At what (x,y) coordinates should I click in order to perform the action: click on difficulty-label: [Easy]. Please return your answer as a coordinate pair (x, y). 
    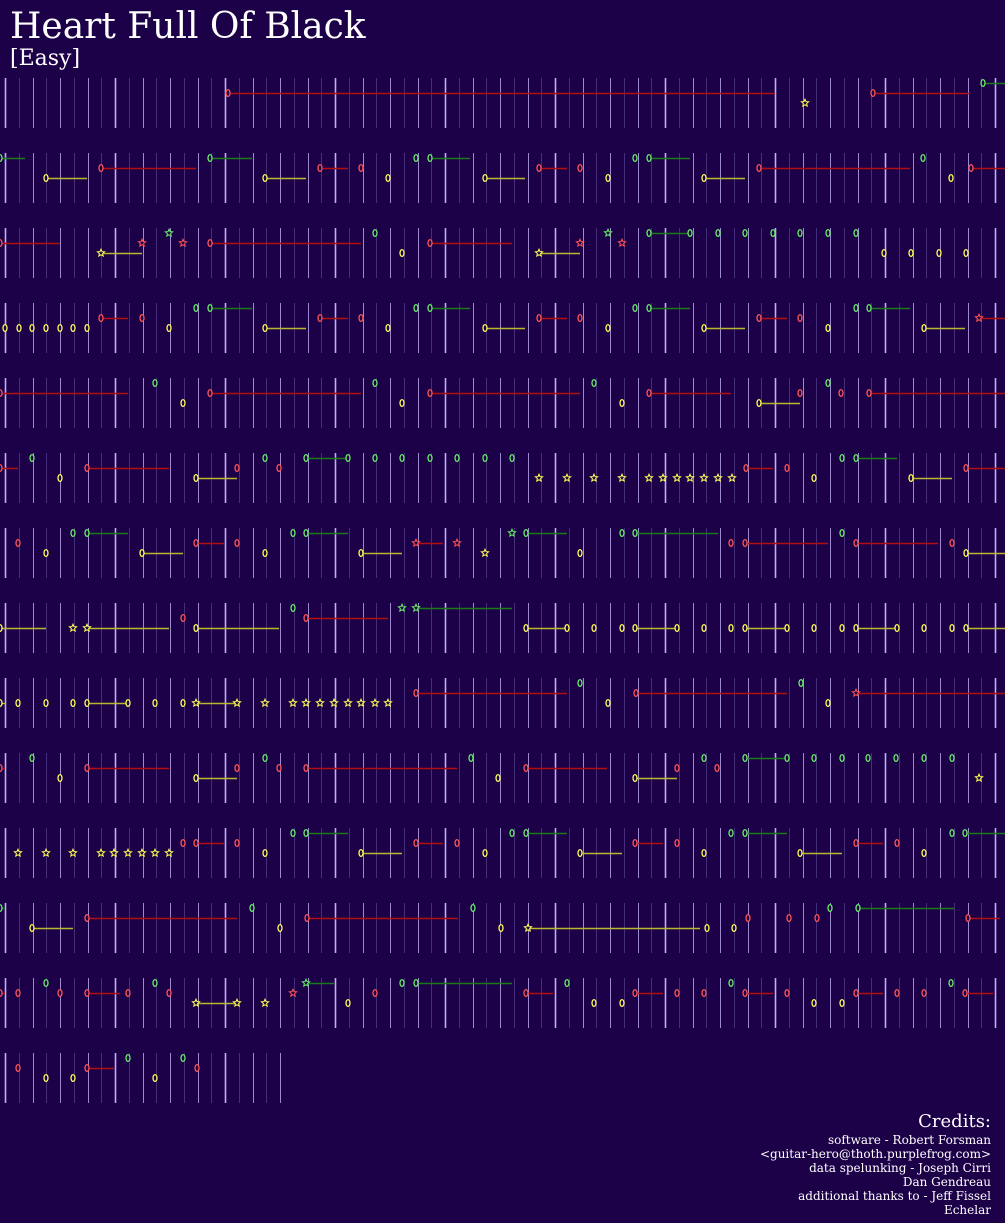
    Looking at the image, I should click on (45, 58).